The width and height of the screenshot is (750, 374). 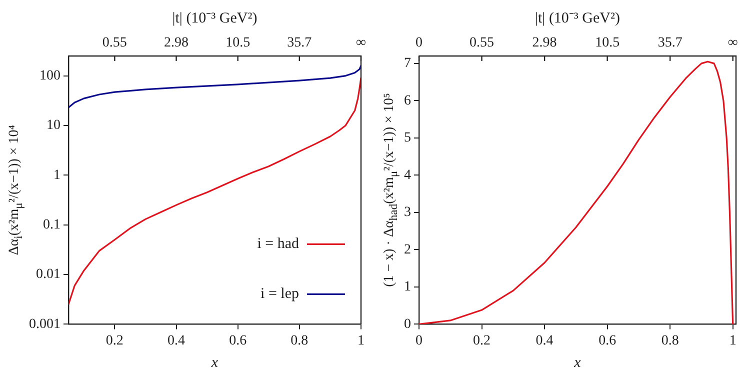 I want to click on y-tick-label: 0, so click(x=407, y=324).